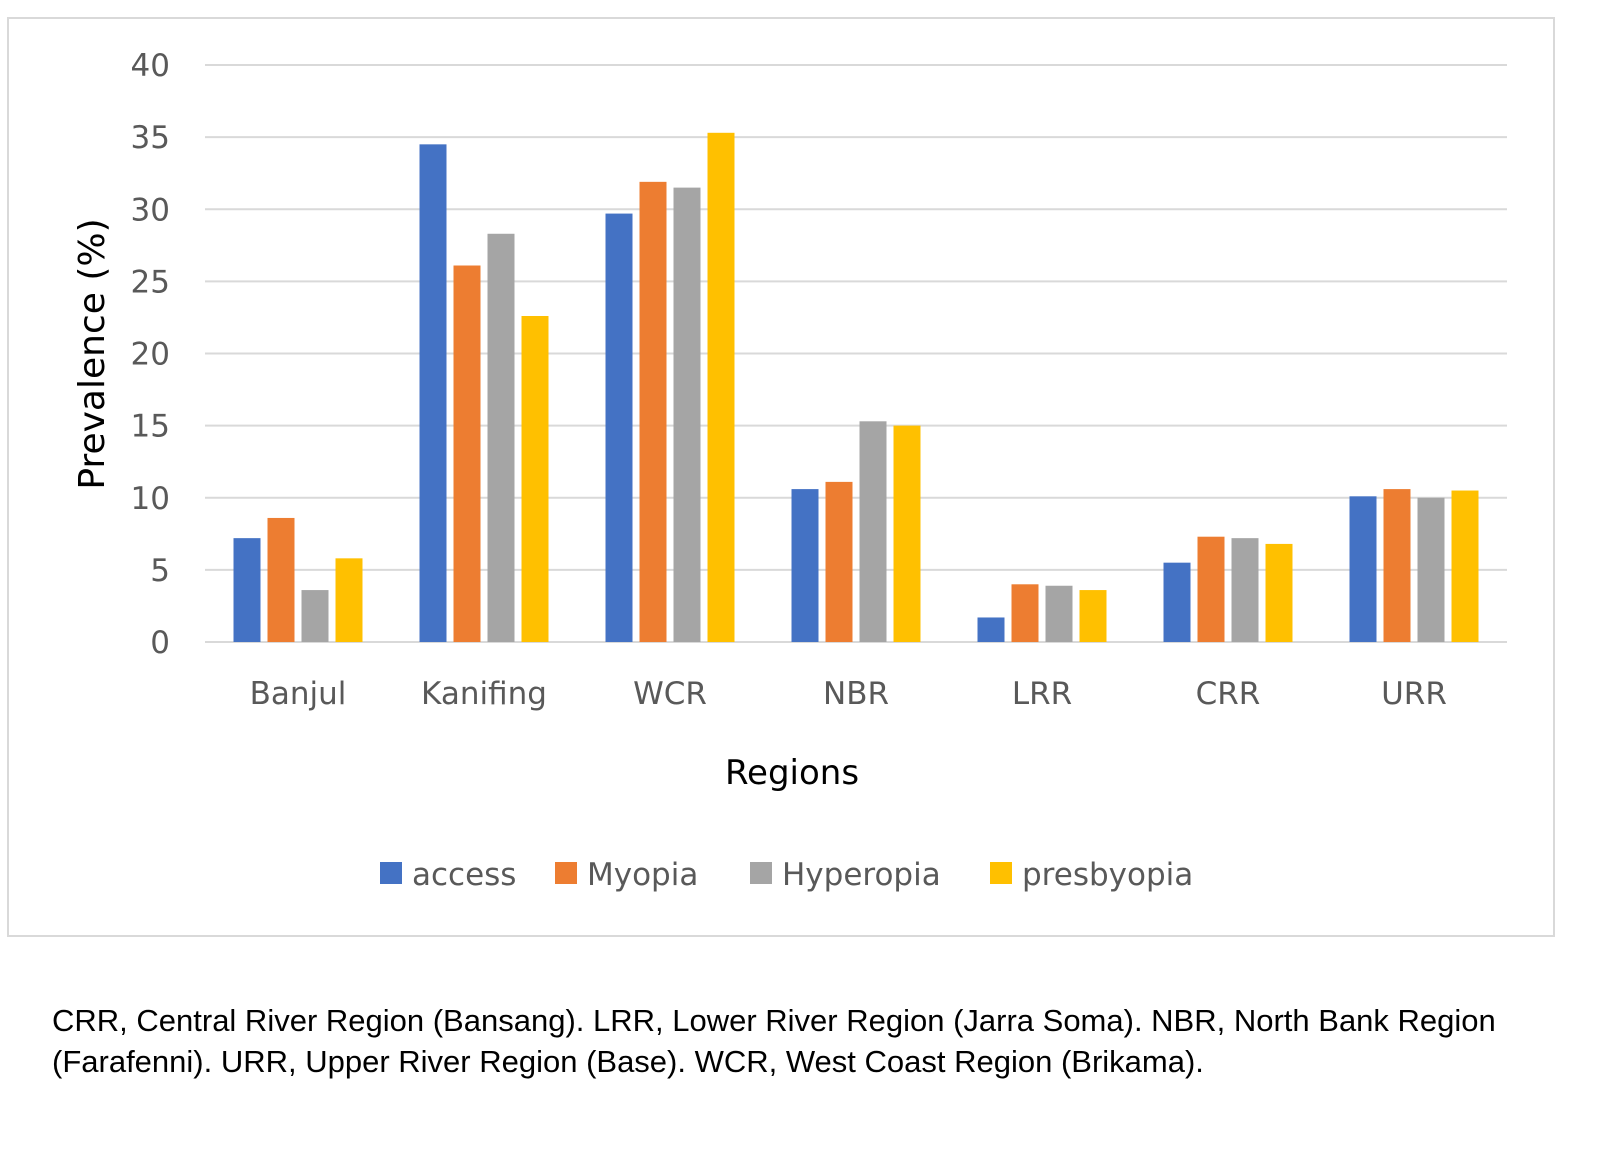  I want to click on bar-LRR-Hyperopia, so click(1059, 613).